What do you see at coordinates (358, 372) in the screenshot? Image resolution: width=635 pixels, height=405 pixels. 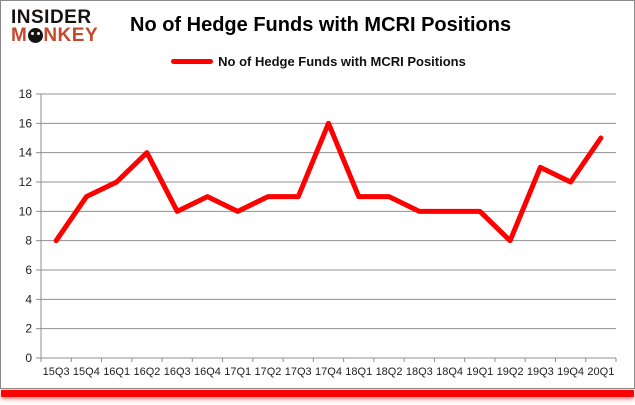 I see `x-axis-label: 18Q1` at bounding box center [358, 372].